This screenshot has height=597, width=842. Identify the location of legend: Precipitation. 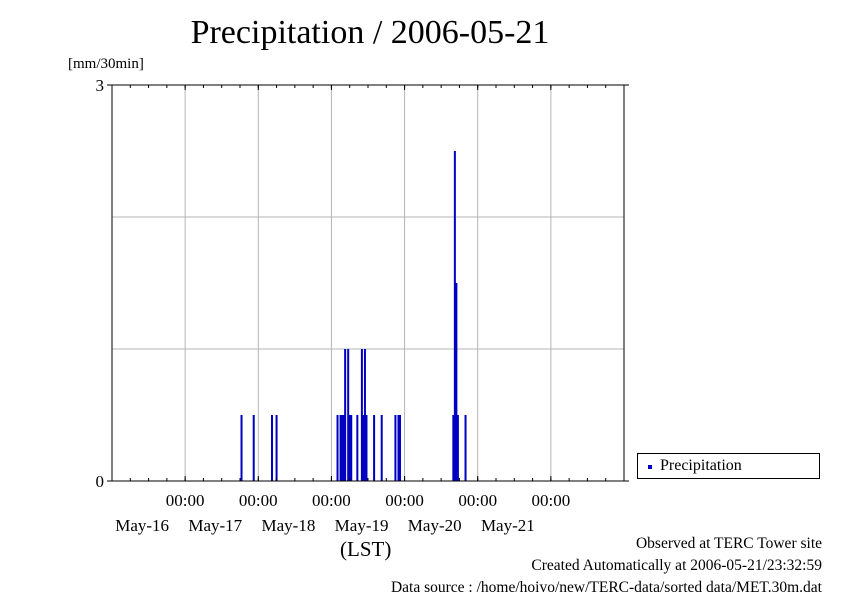
(728, 466).